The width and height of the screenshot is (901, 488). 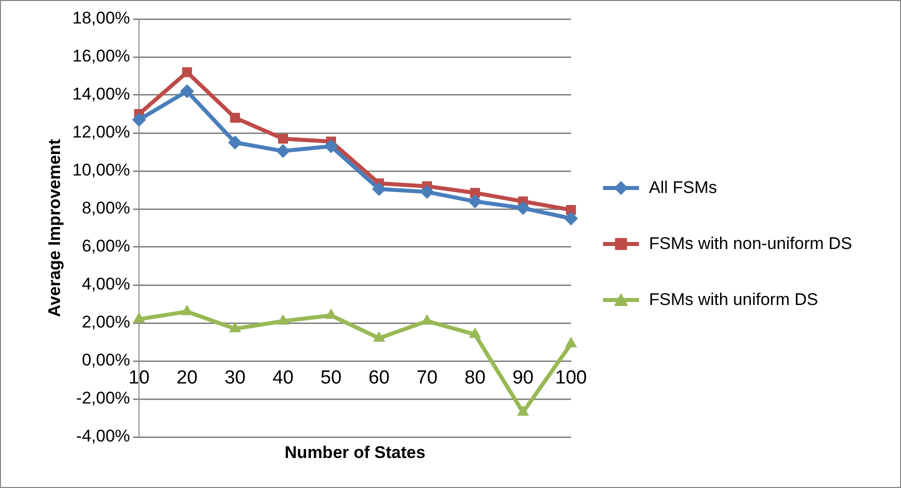 I want to click on x-tick-label: 90, so click(x=523, y=378).